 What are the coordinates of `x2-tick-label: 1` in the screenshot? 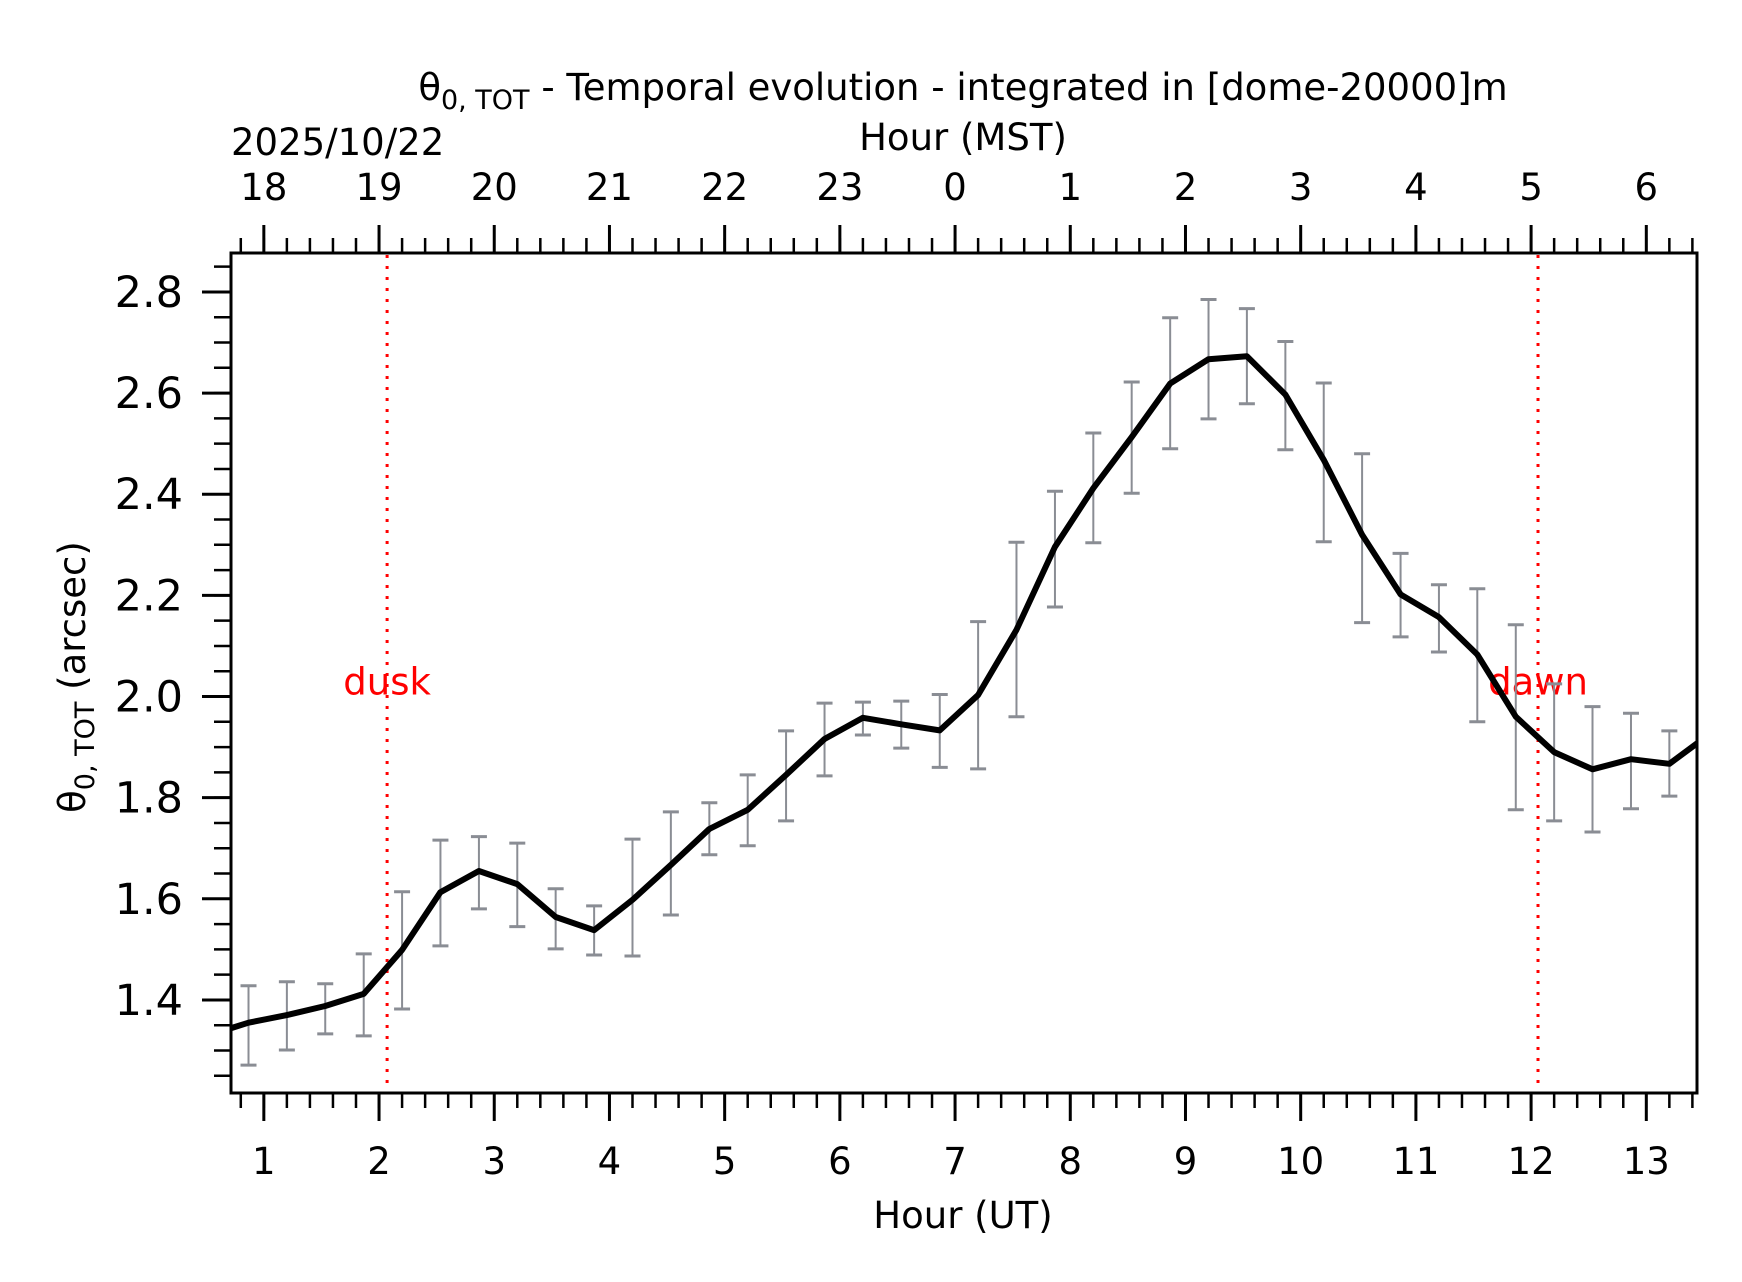 It's located at (1071, 187).